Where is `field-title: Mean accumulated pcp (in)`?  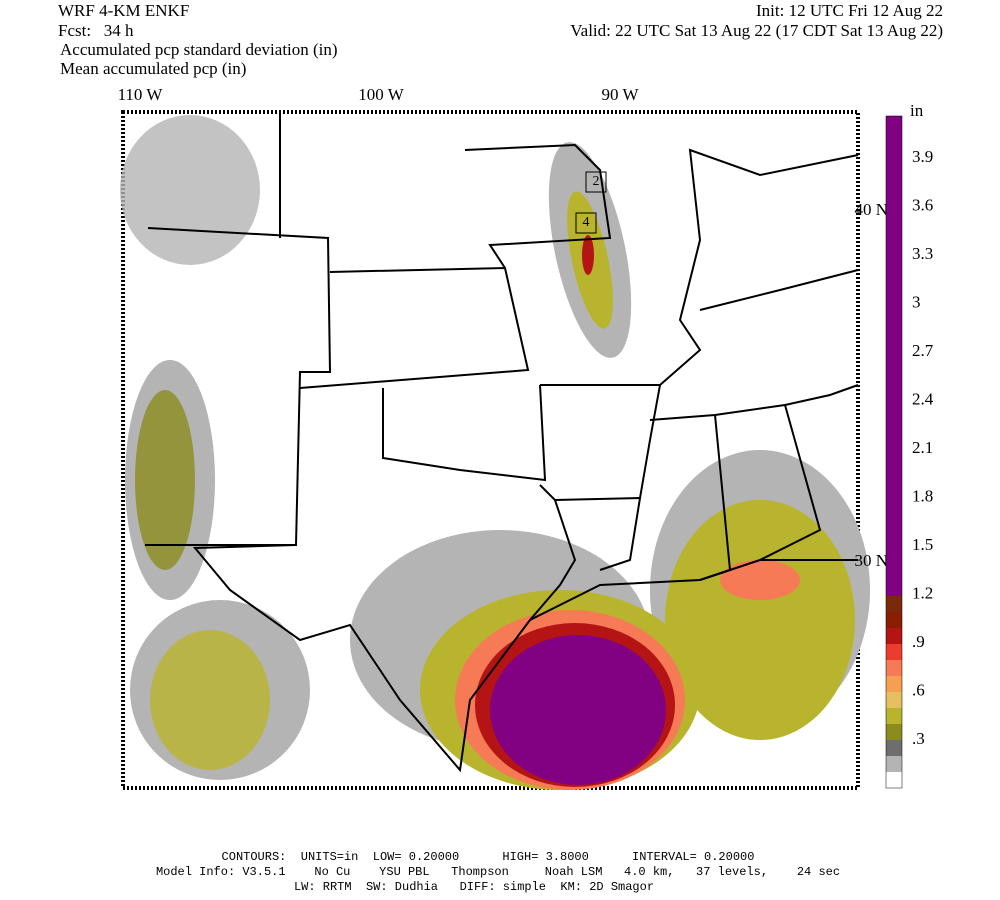 field-title: Mean accumulated pcp (in) is located at coordinates (153, 68).